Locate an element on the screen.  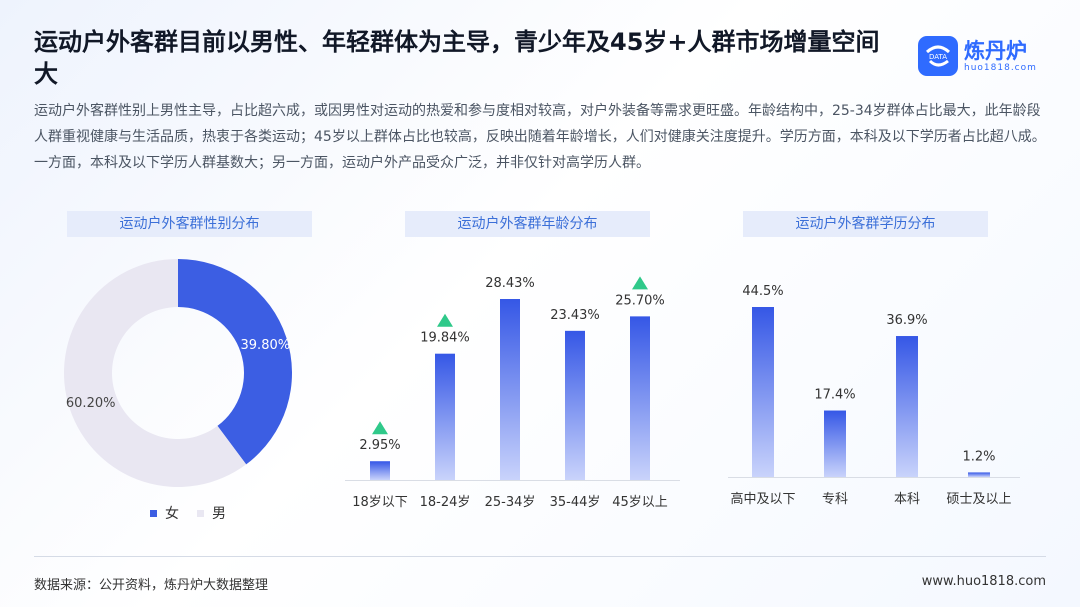
legend-swatch-female is located at coordinates (153, 513).